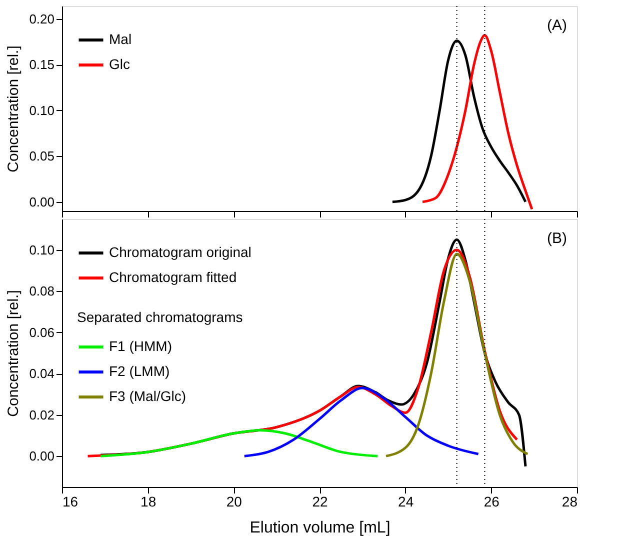  I want to click on legend-label: F3 (Mal/Glc), so click(147, 396).